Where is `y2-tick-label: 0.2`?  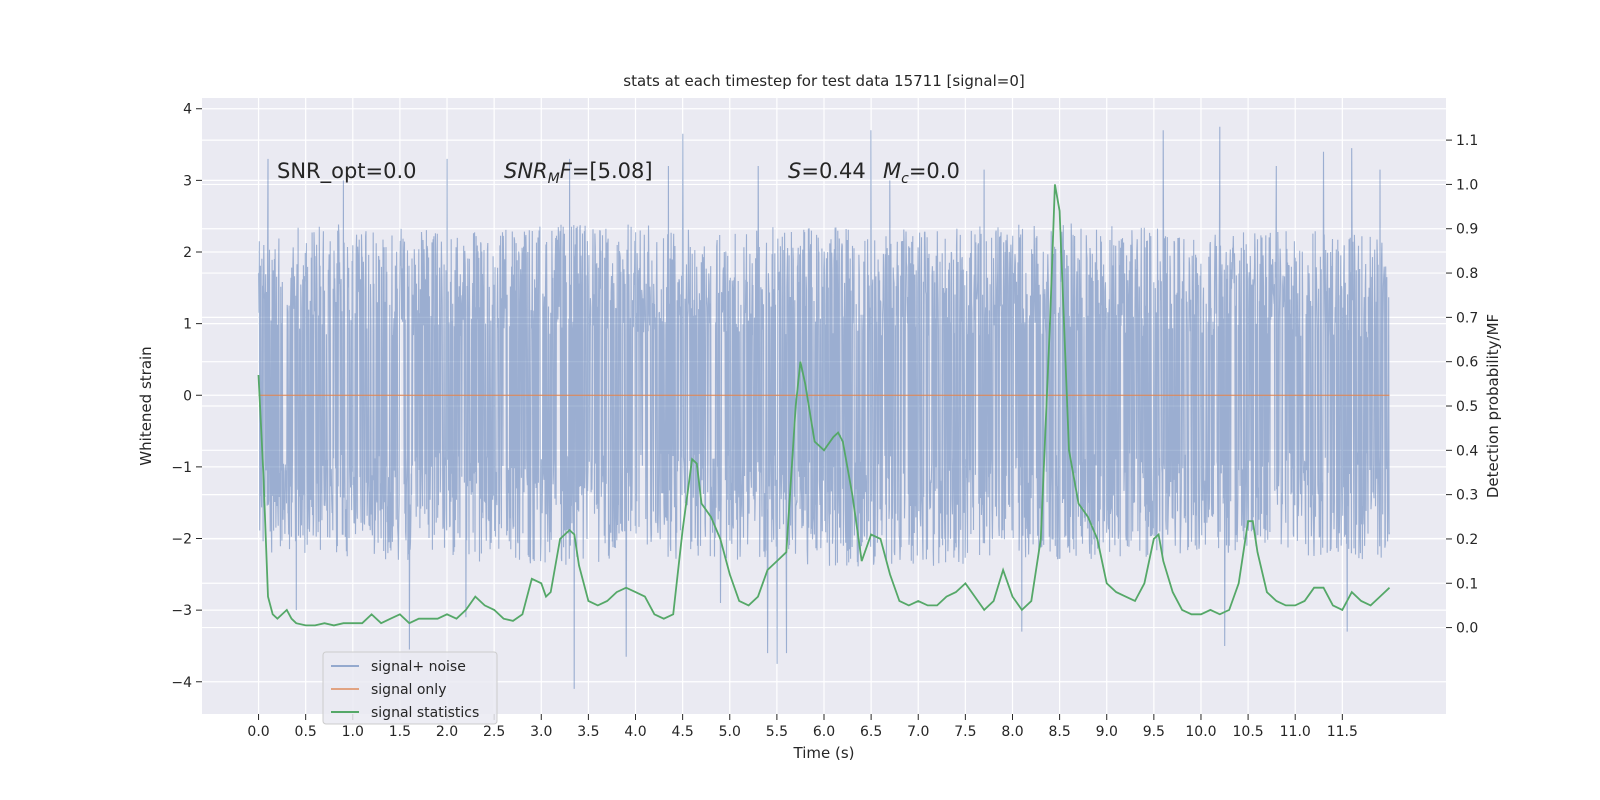 y2-tick-label: 0.2 is located at coordinates (1467, 540).